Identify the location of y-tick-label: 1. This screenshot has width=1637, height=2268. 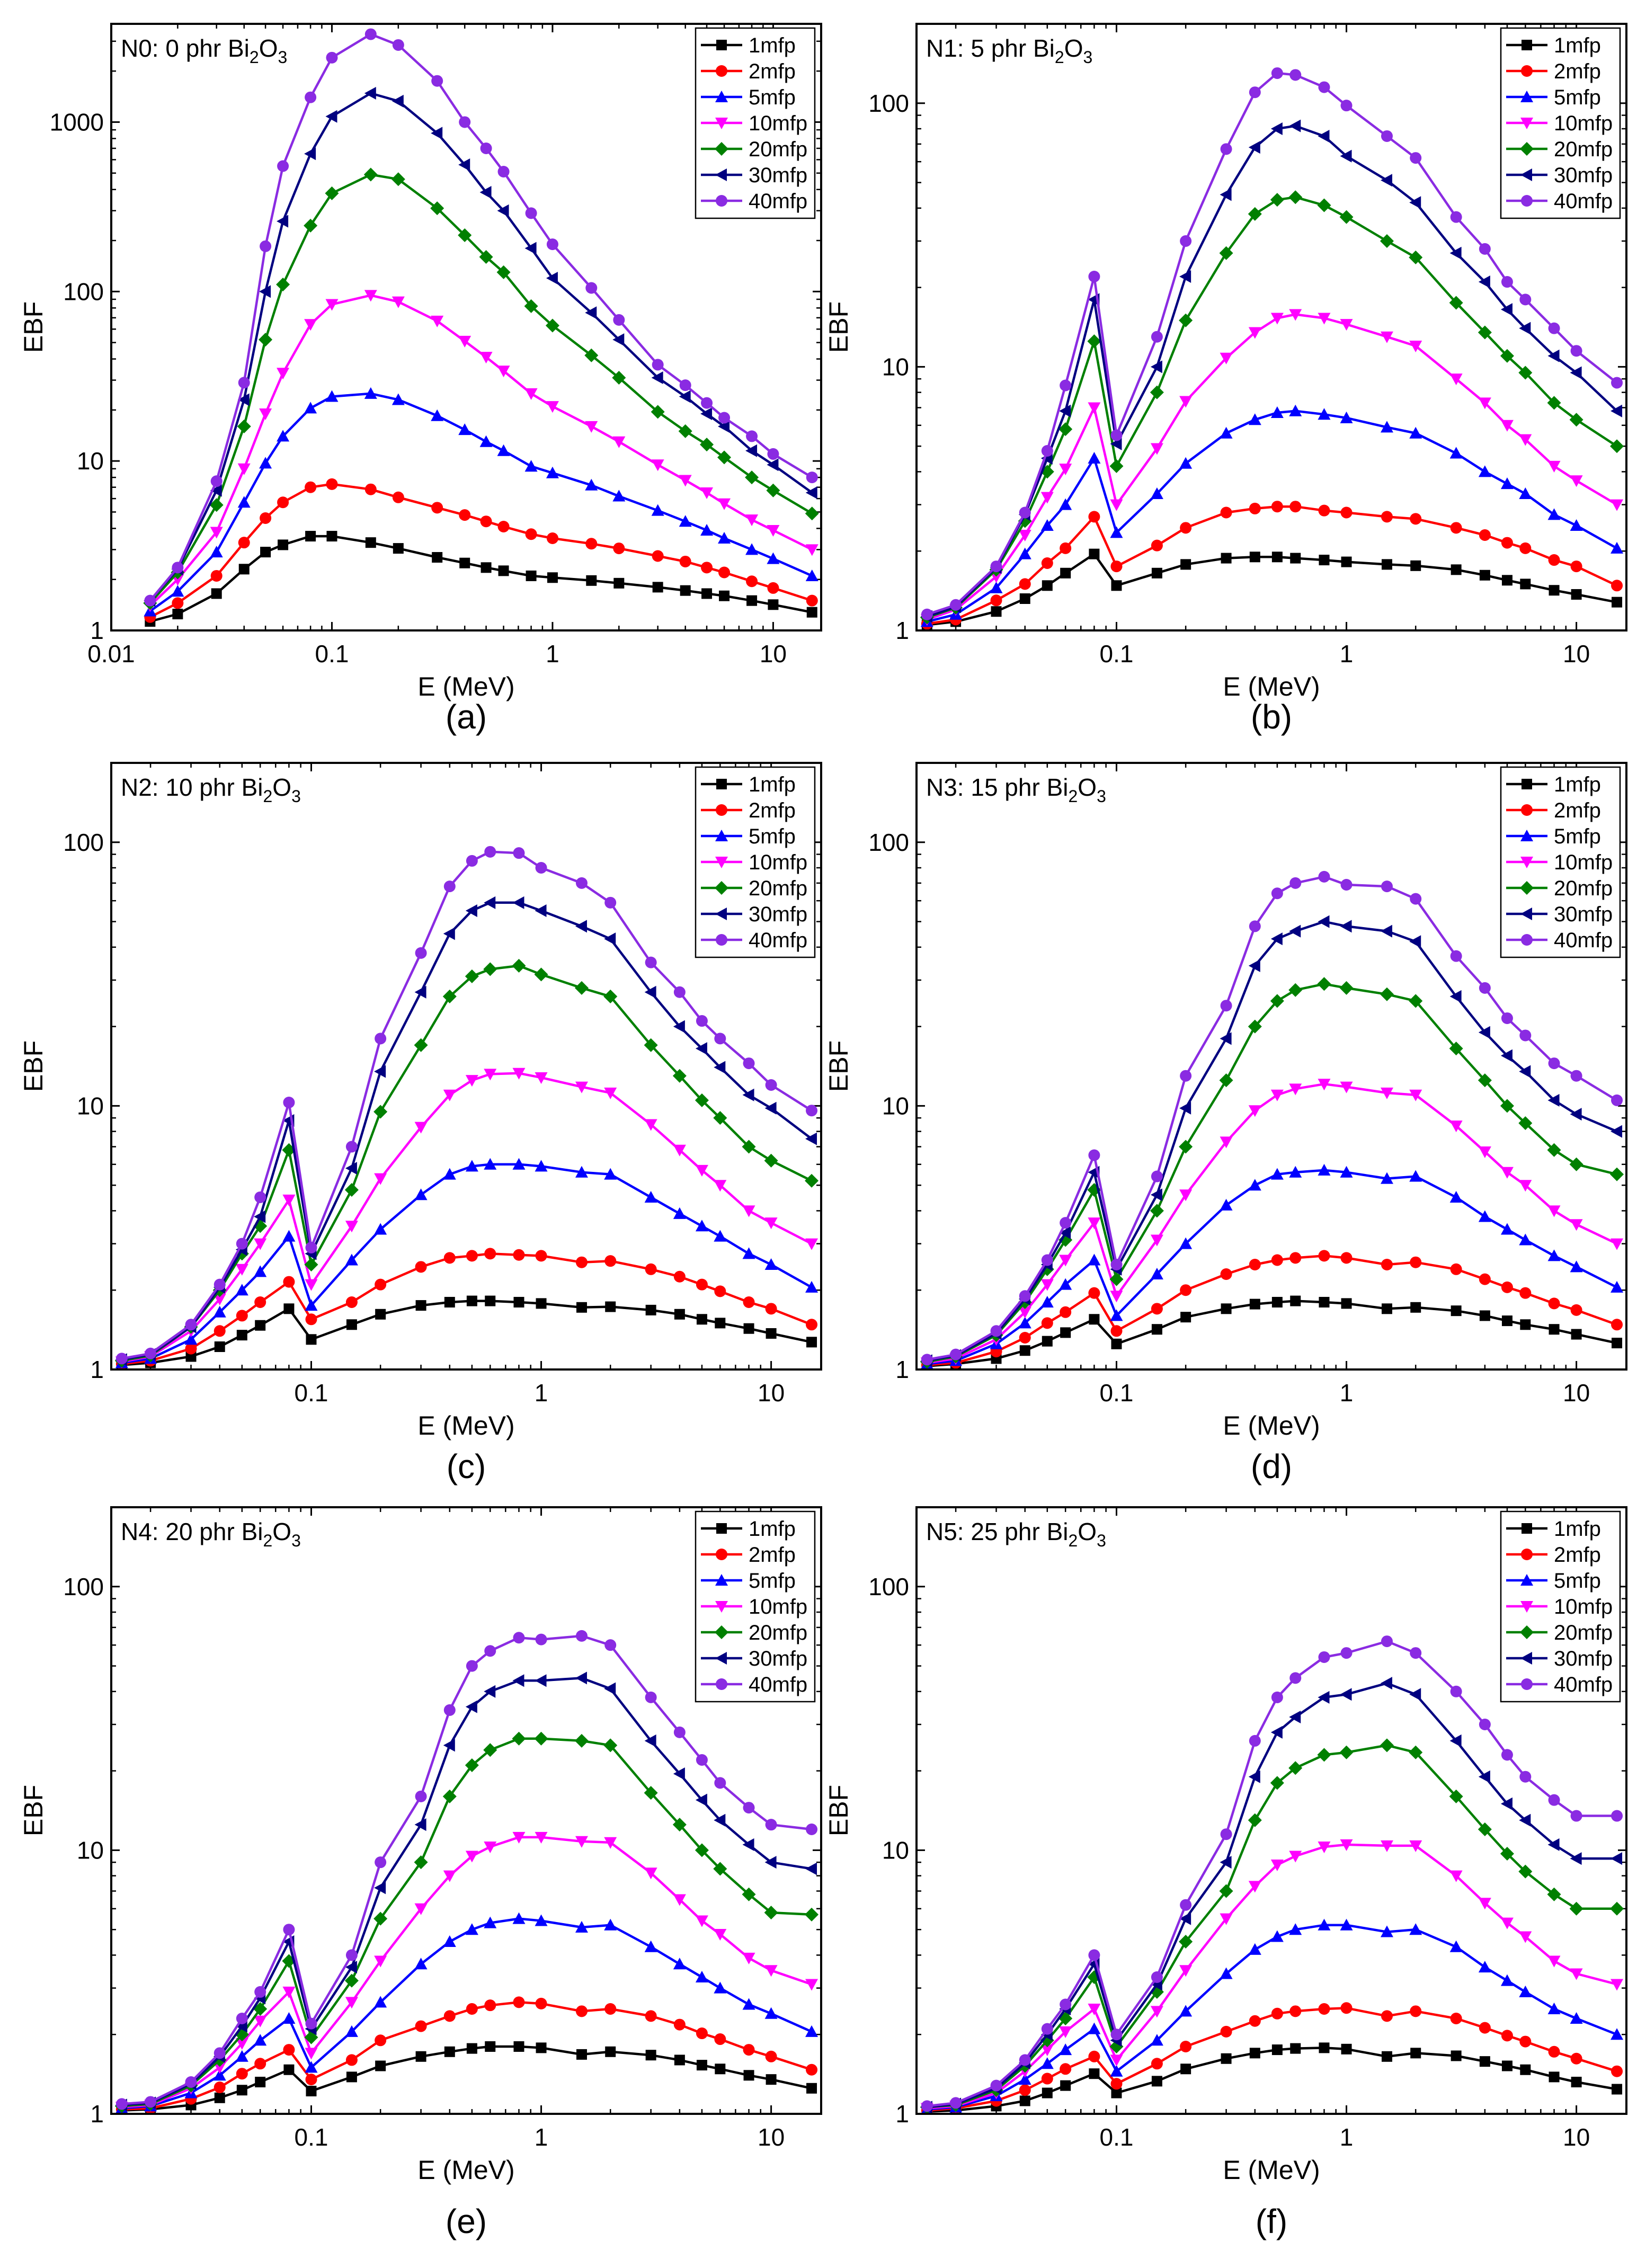
(902, 630).